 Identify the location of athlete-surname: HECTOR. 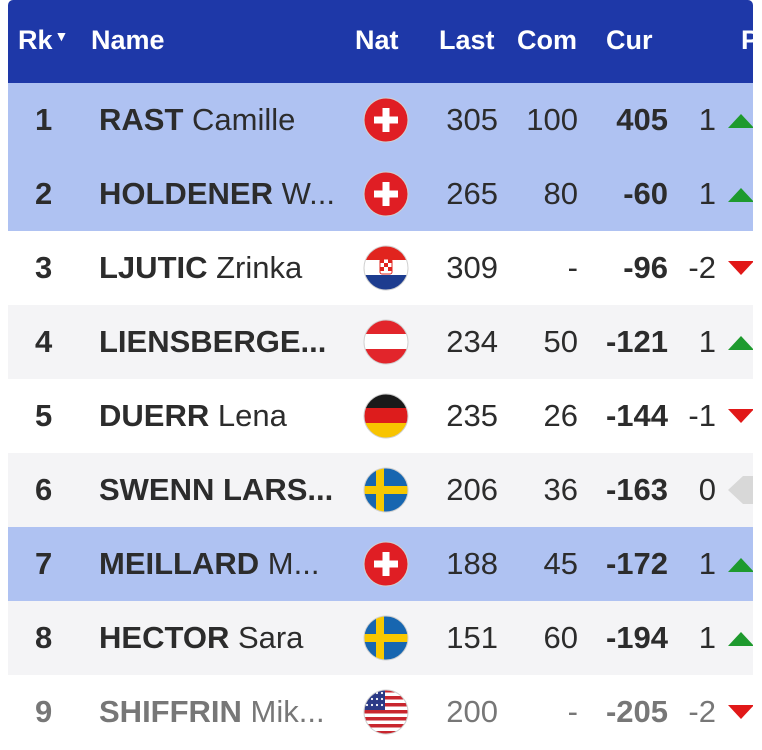
(164, 637).